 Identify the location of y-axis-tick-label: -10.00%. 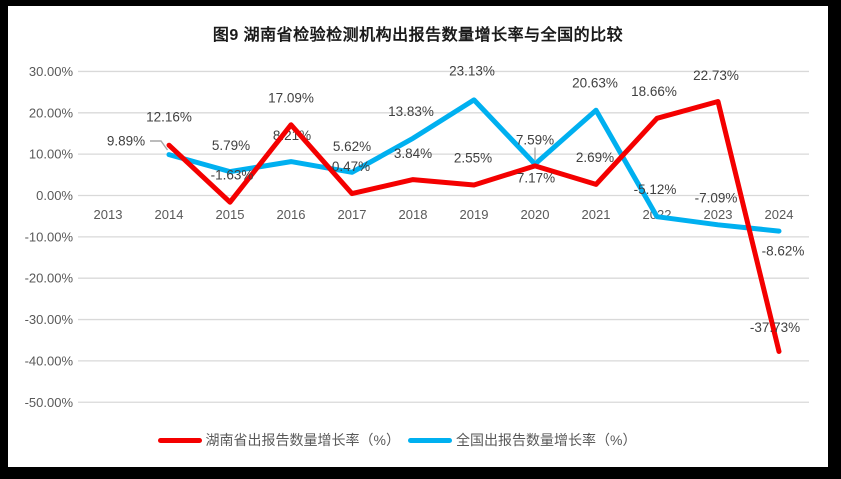
(49, 236).